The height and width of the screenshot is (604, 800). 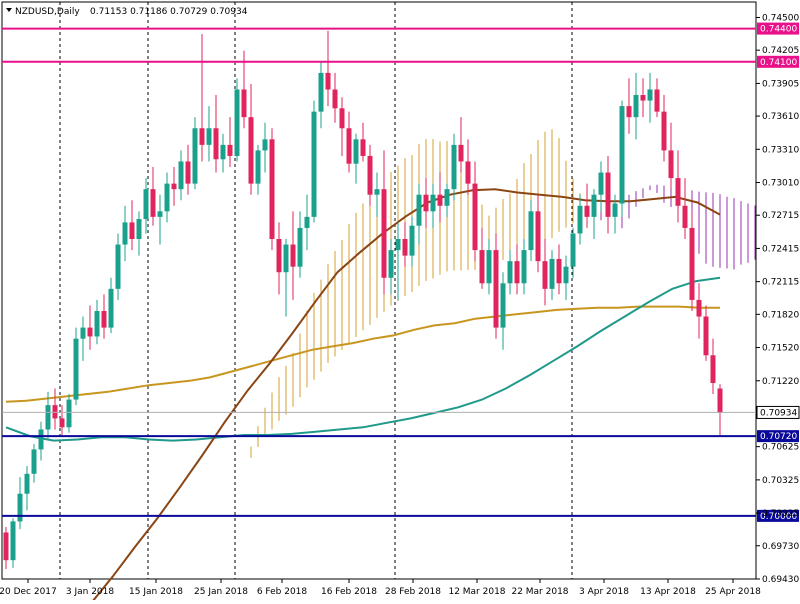 I want to click on y-tick-label: 0.73010, so click(x=780, y=184).